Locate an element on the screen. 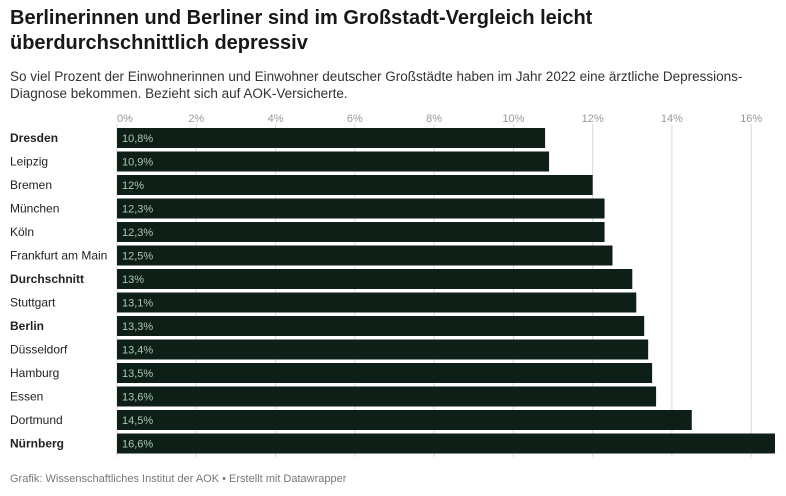 This screenshot has height=496, width=786. category-label: Dresden is located at coordinates (34, 138).